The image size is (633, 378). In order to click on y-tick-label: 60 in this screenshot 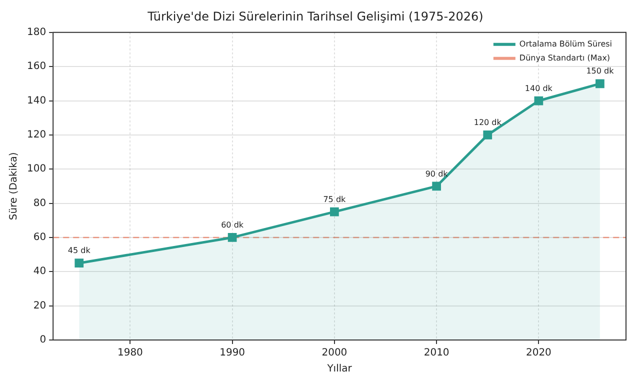, I will do `click(39, 238)`.